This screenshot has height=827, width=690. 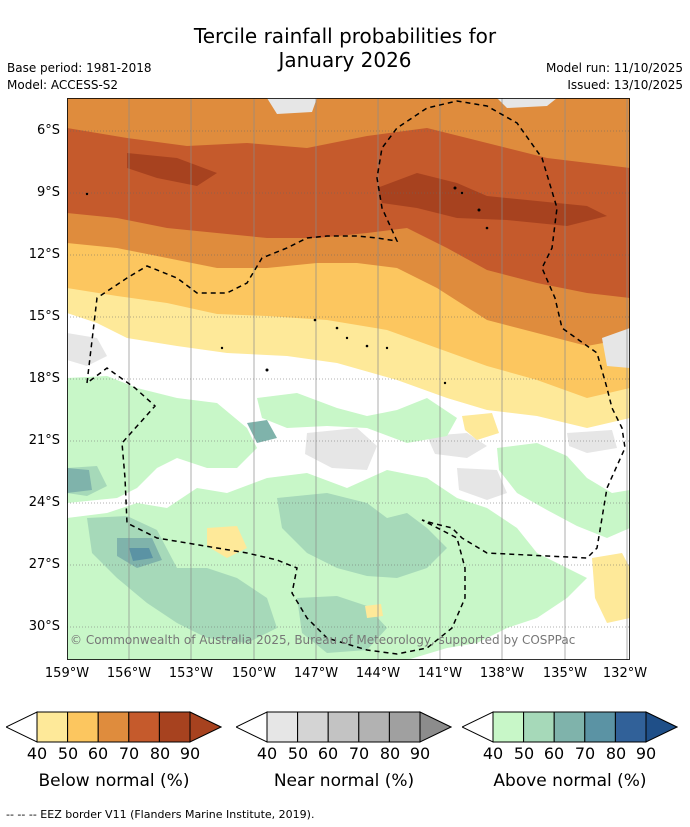 I want to click on lat-label-6s: 6°S, so click(x=48, y=130).